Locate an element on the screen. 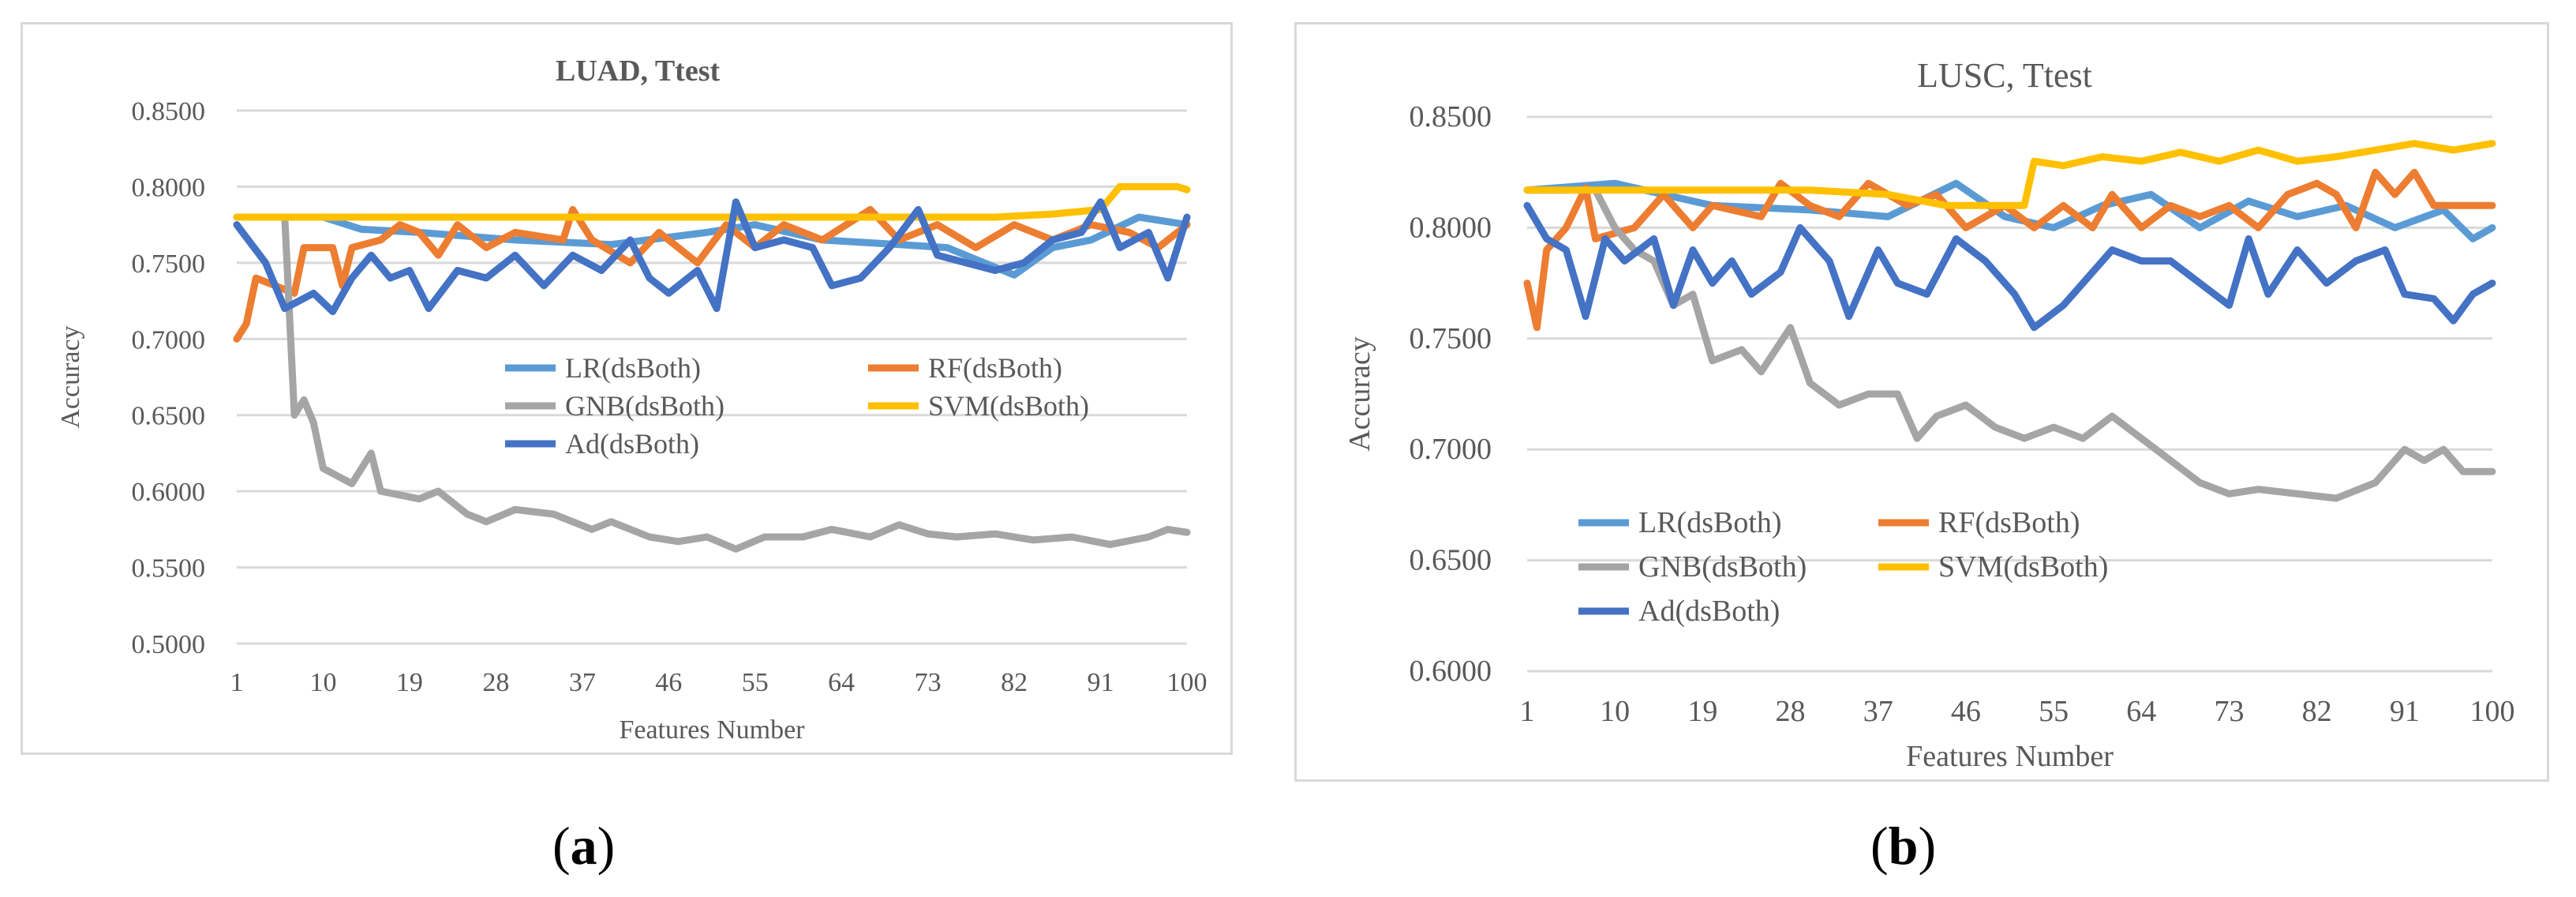 The image size is (2576, 897). chart-title: LUSC, Ttest is located at coordinates (2004, 75).